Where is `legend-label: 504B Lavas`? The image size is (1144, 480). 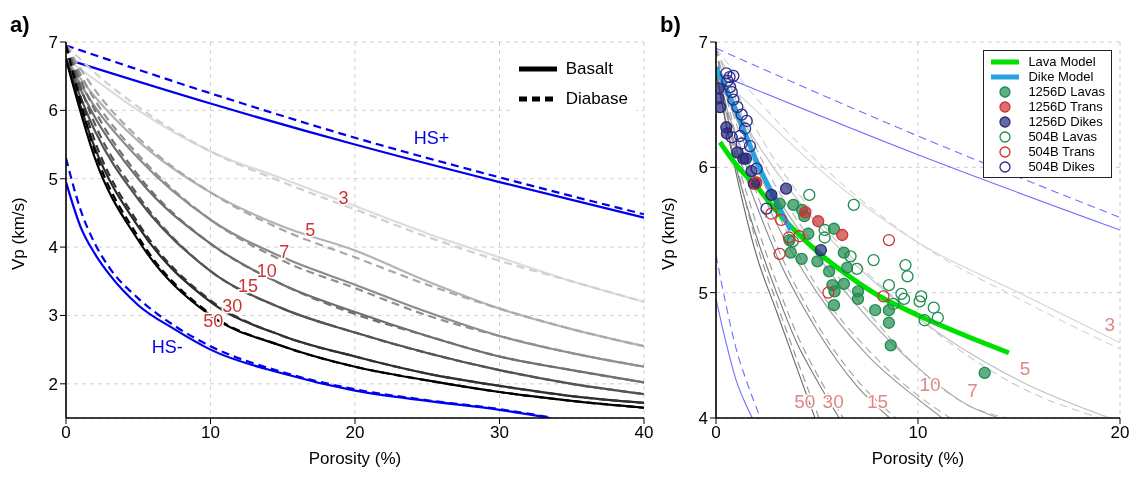
legend-label: 504B Lavas is located at coordinates (1063, 136).